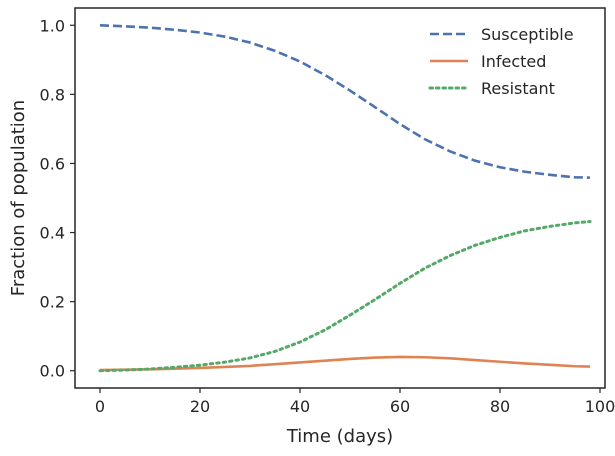 Image resolution: width=615 pixels, height=456 pixels. What do you see at coordinates (339, 436) in the screenshot?
I see `x-axis-label: Time (days)` at bounding box center [339, 436].